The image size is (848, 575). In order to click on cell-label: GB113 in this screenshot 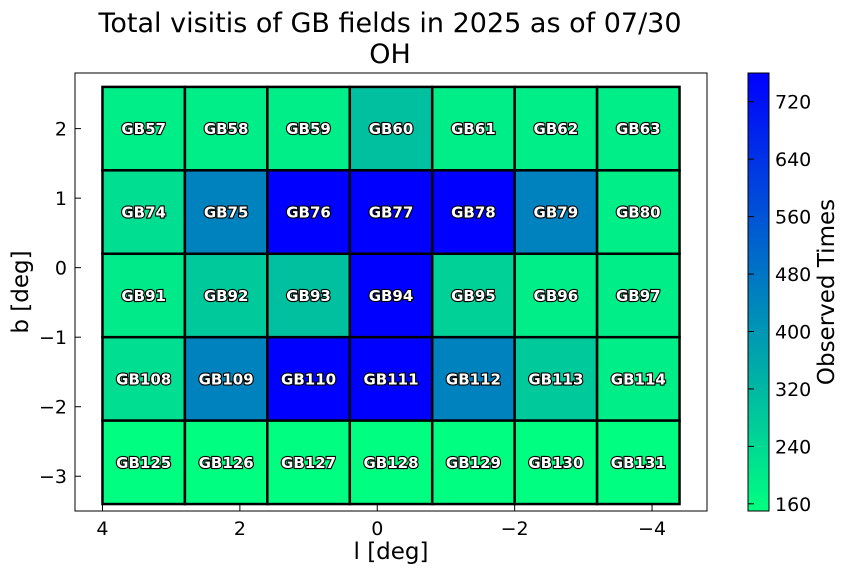, I will do `click(555, 379)`.